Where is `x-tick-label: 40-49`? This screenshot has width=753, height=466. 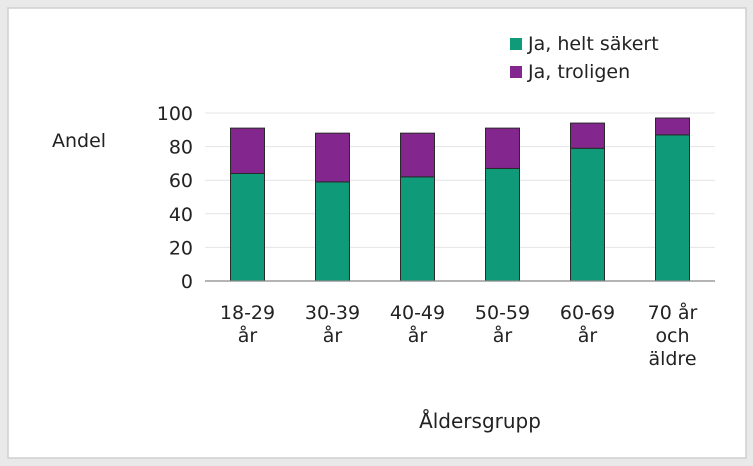
x-tick-label: 40-49 is located at coordinates (417, 313).